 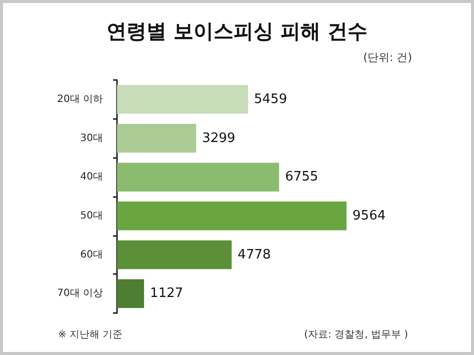 I want to click on y-tick-label: 20대 이하, so click(x=80, y=99).